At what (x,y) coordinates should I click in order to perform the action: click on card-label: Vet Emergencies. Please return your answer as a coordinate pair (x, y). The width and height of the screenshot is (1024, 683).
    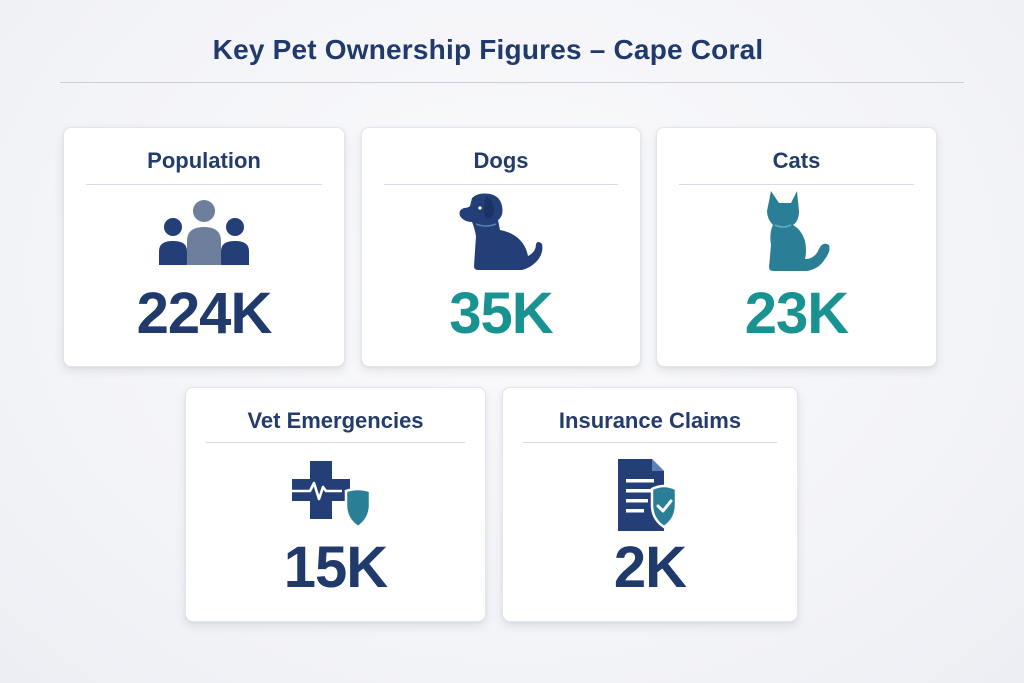
    Looking at the image, I should click on (335, 420).